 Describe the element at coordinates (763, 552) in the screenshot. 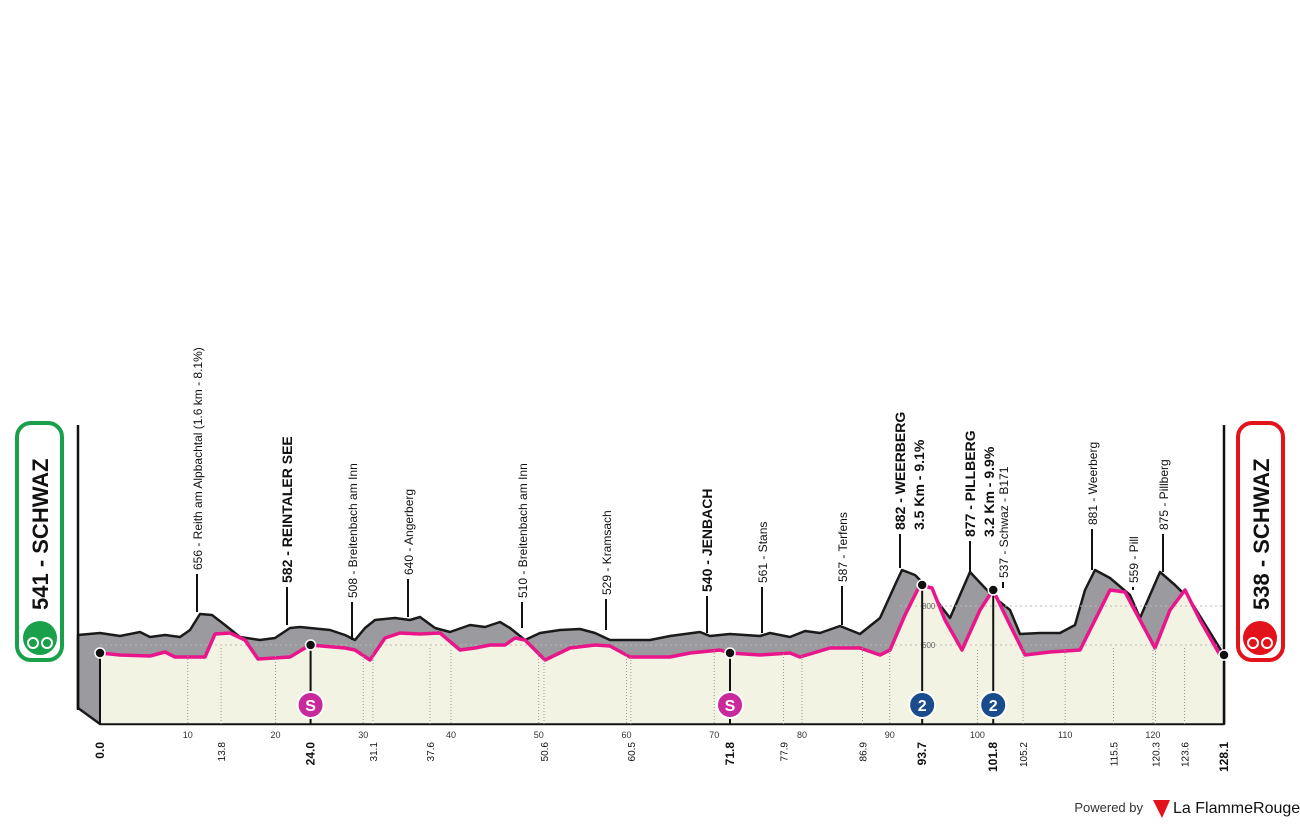

I see `waypoint-label: 561 - Stans` at that location.